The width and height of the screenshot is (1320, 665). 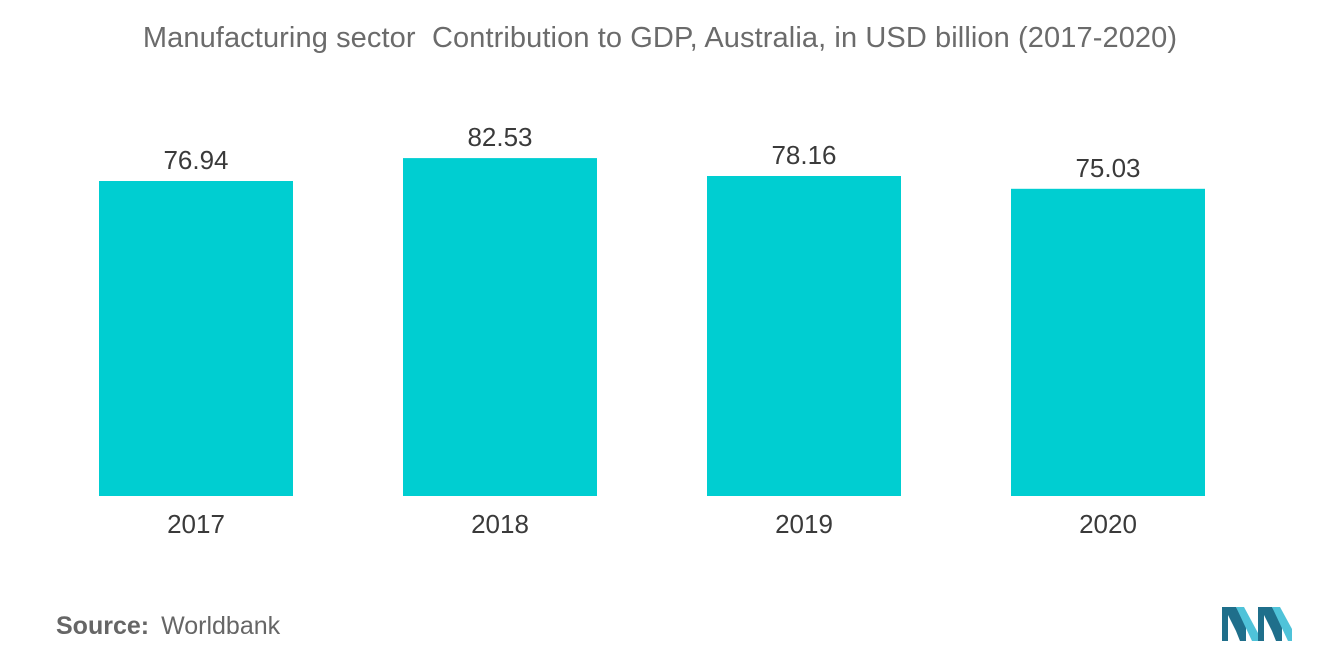 What do you see at coordinates (803, 155) in the screenshot?
I see `value-label-2019: 78.16` at bounding box center [803, 155].